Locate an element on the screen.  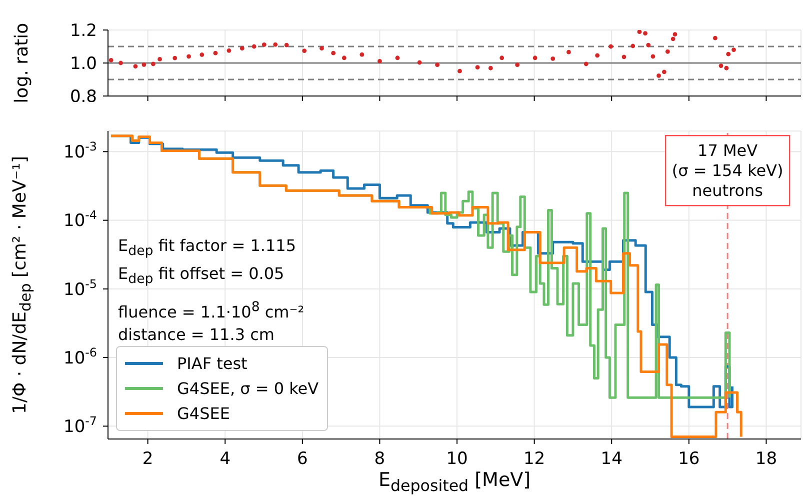
y-tick-label: 1.0 is located at coordinates (83, 64).